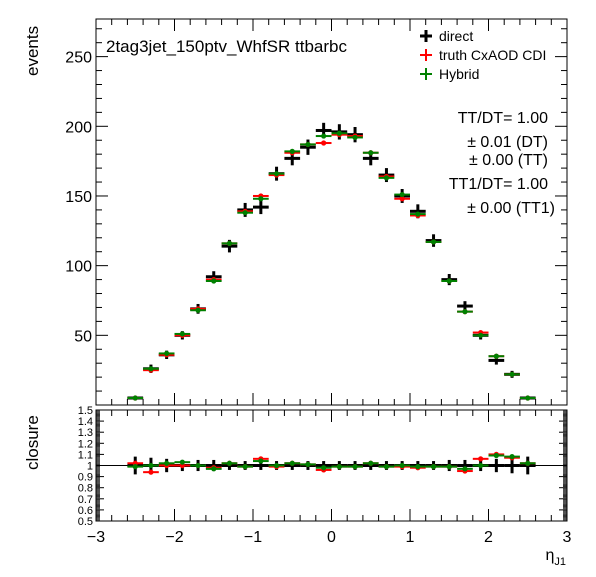 The width and height of the screenshot is (596, 577). Describe the element at coordinates (78, 58) in the screenshot. I see `main-y-tick-label: 250` at that location.